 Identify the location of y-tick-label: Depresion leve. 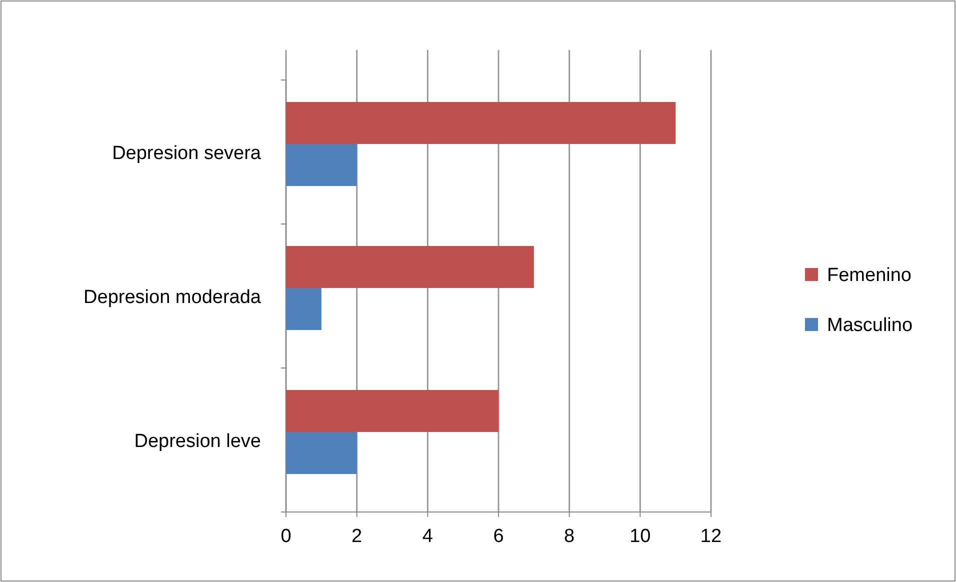
(197, 441).